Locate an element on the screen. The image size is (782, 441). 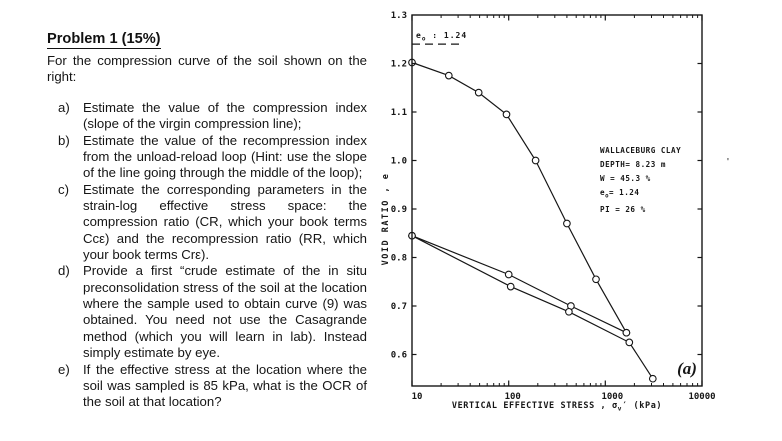
series-reload is located at coordinates (532, 307).